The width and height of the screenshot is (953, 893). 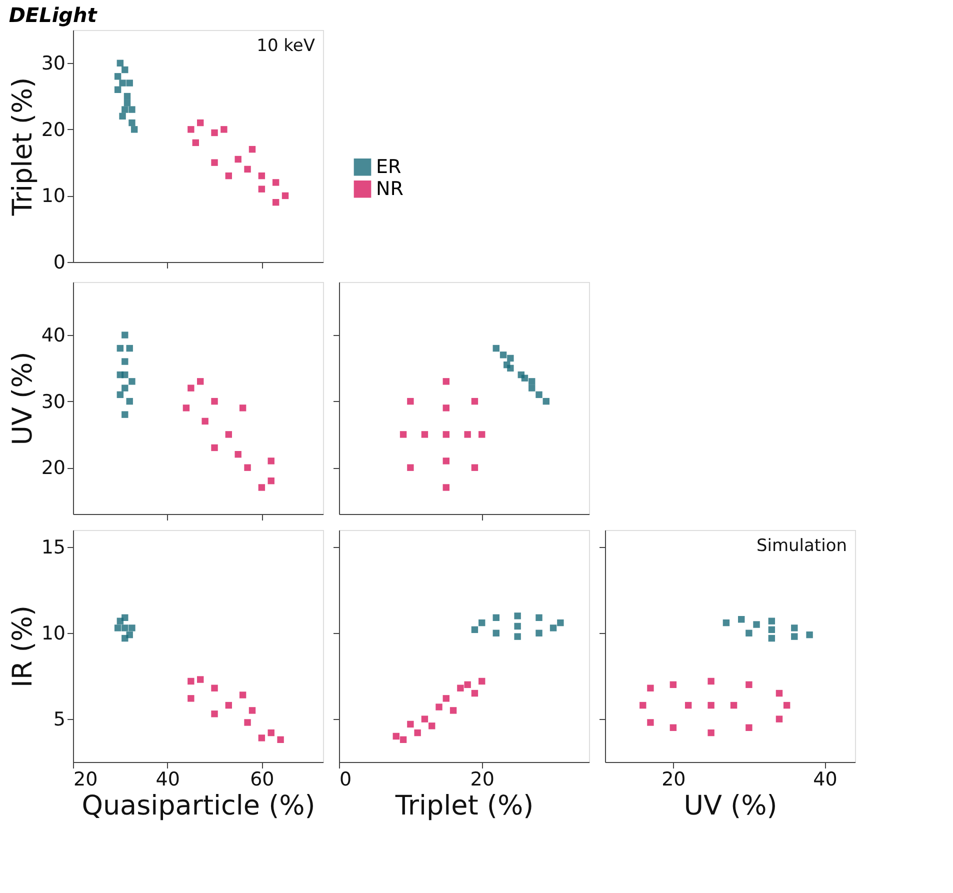 I want to click on y-tick-label: 5, so click(x=59, y=719).